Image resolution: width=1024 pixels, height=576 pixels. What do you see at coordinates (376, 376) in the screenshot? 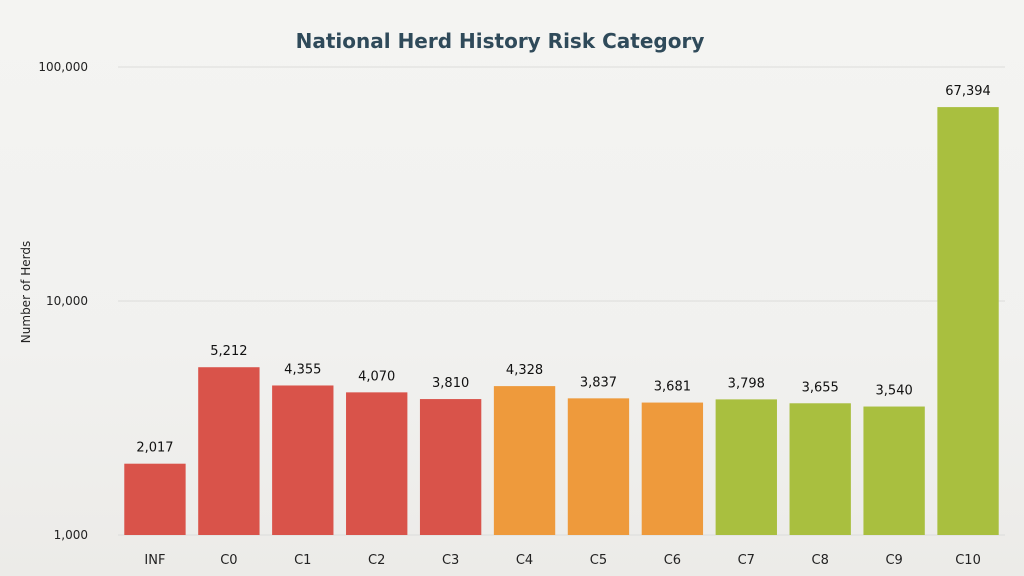
I see `data-label: 4,070` at bounding box center [376, 376].